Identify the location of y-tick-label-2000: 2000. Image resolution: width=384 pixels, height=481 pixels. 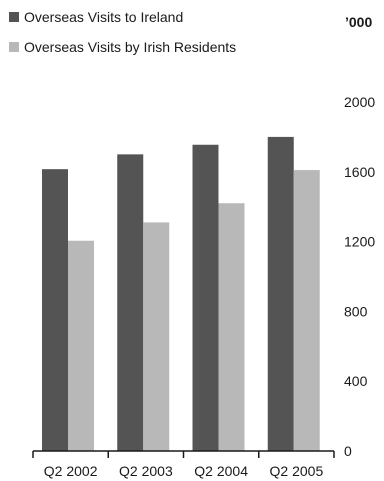
(359, 102).